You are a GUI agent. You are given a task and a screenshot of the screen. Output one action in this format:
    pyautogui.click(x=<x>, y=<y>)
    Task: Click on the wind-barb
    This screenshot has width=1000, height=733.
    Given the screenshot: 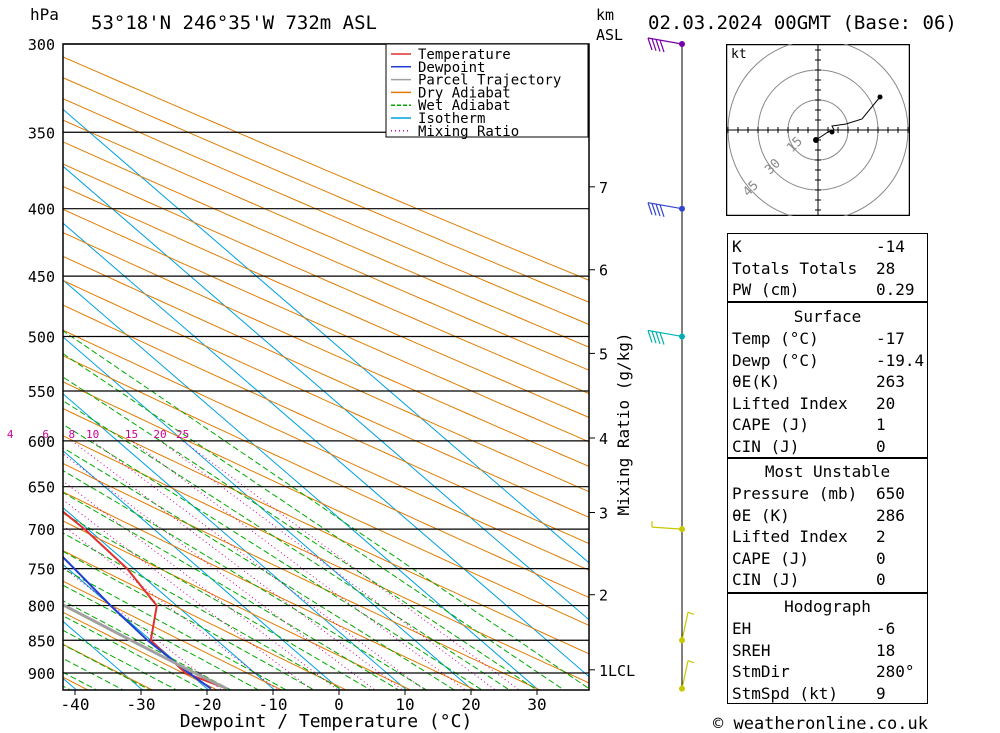 What is the action you would take?
    pyautogui.click(x=665, y=45)
    